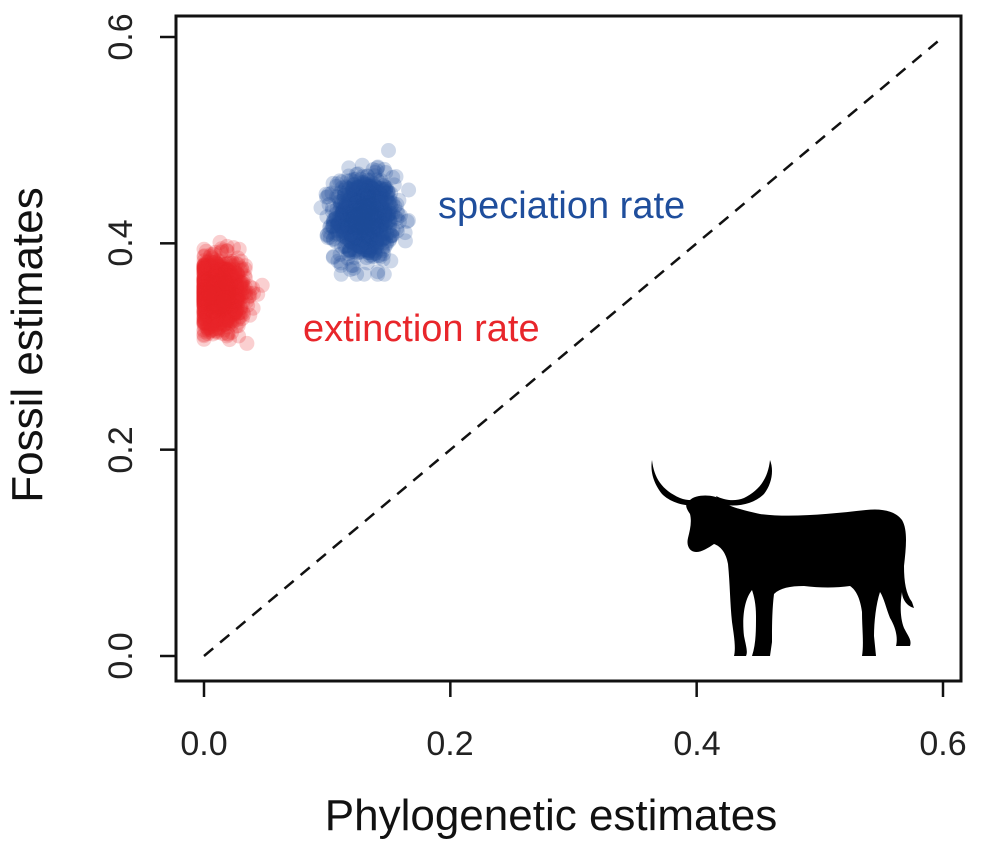 The height and width of the screenshot is (849, 1000). Describe the element at coordinates (696, 744) in the screenshot. I see `x-tick-label: 0.4` at that location.